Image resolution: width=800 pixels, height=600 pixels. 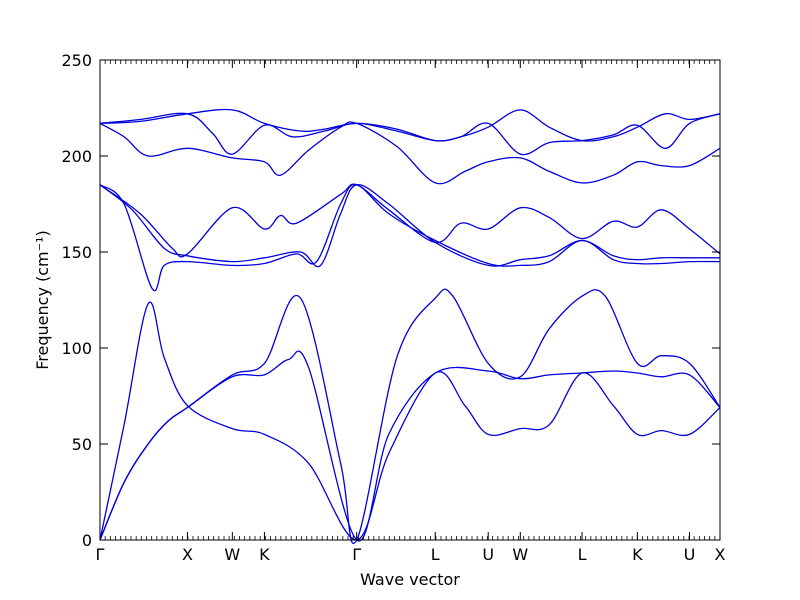 What do you see at coordinates (76, 60) in the screenshot?
I see `y-tick-label: 250` at bounding box center [76, 60].